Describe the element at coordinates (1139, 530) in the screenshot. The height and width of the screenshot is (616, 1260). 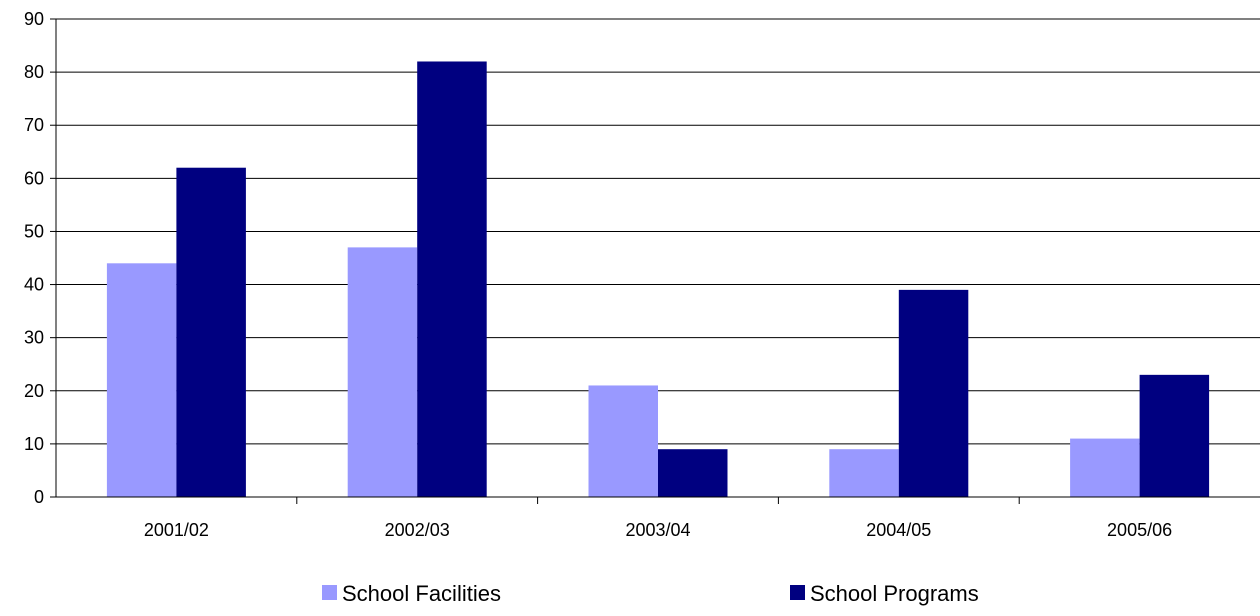
I see `x-tick-label: 2005/06` at that location.